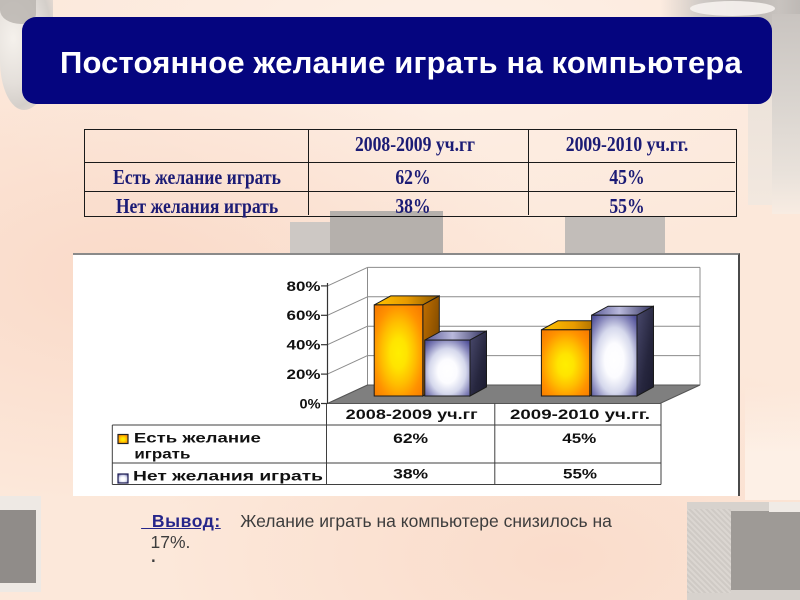 This screenshot has height=600, width=800. Describe the element at coordinates (579, 438) in the screenshot. I see `svg-text: 45%` at that location.